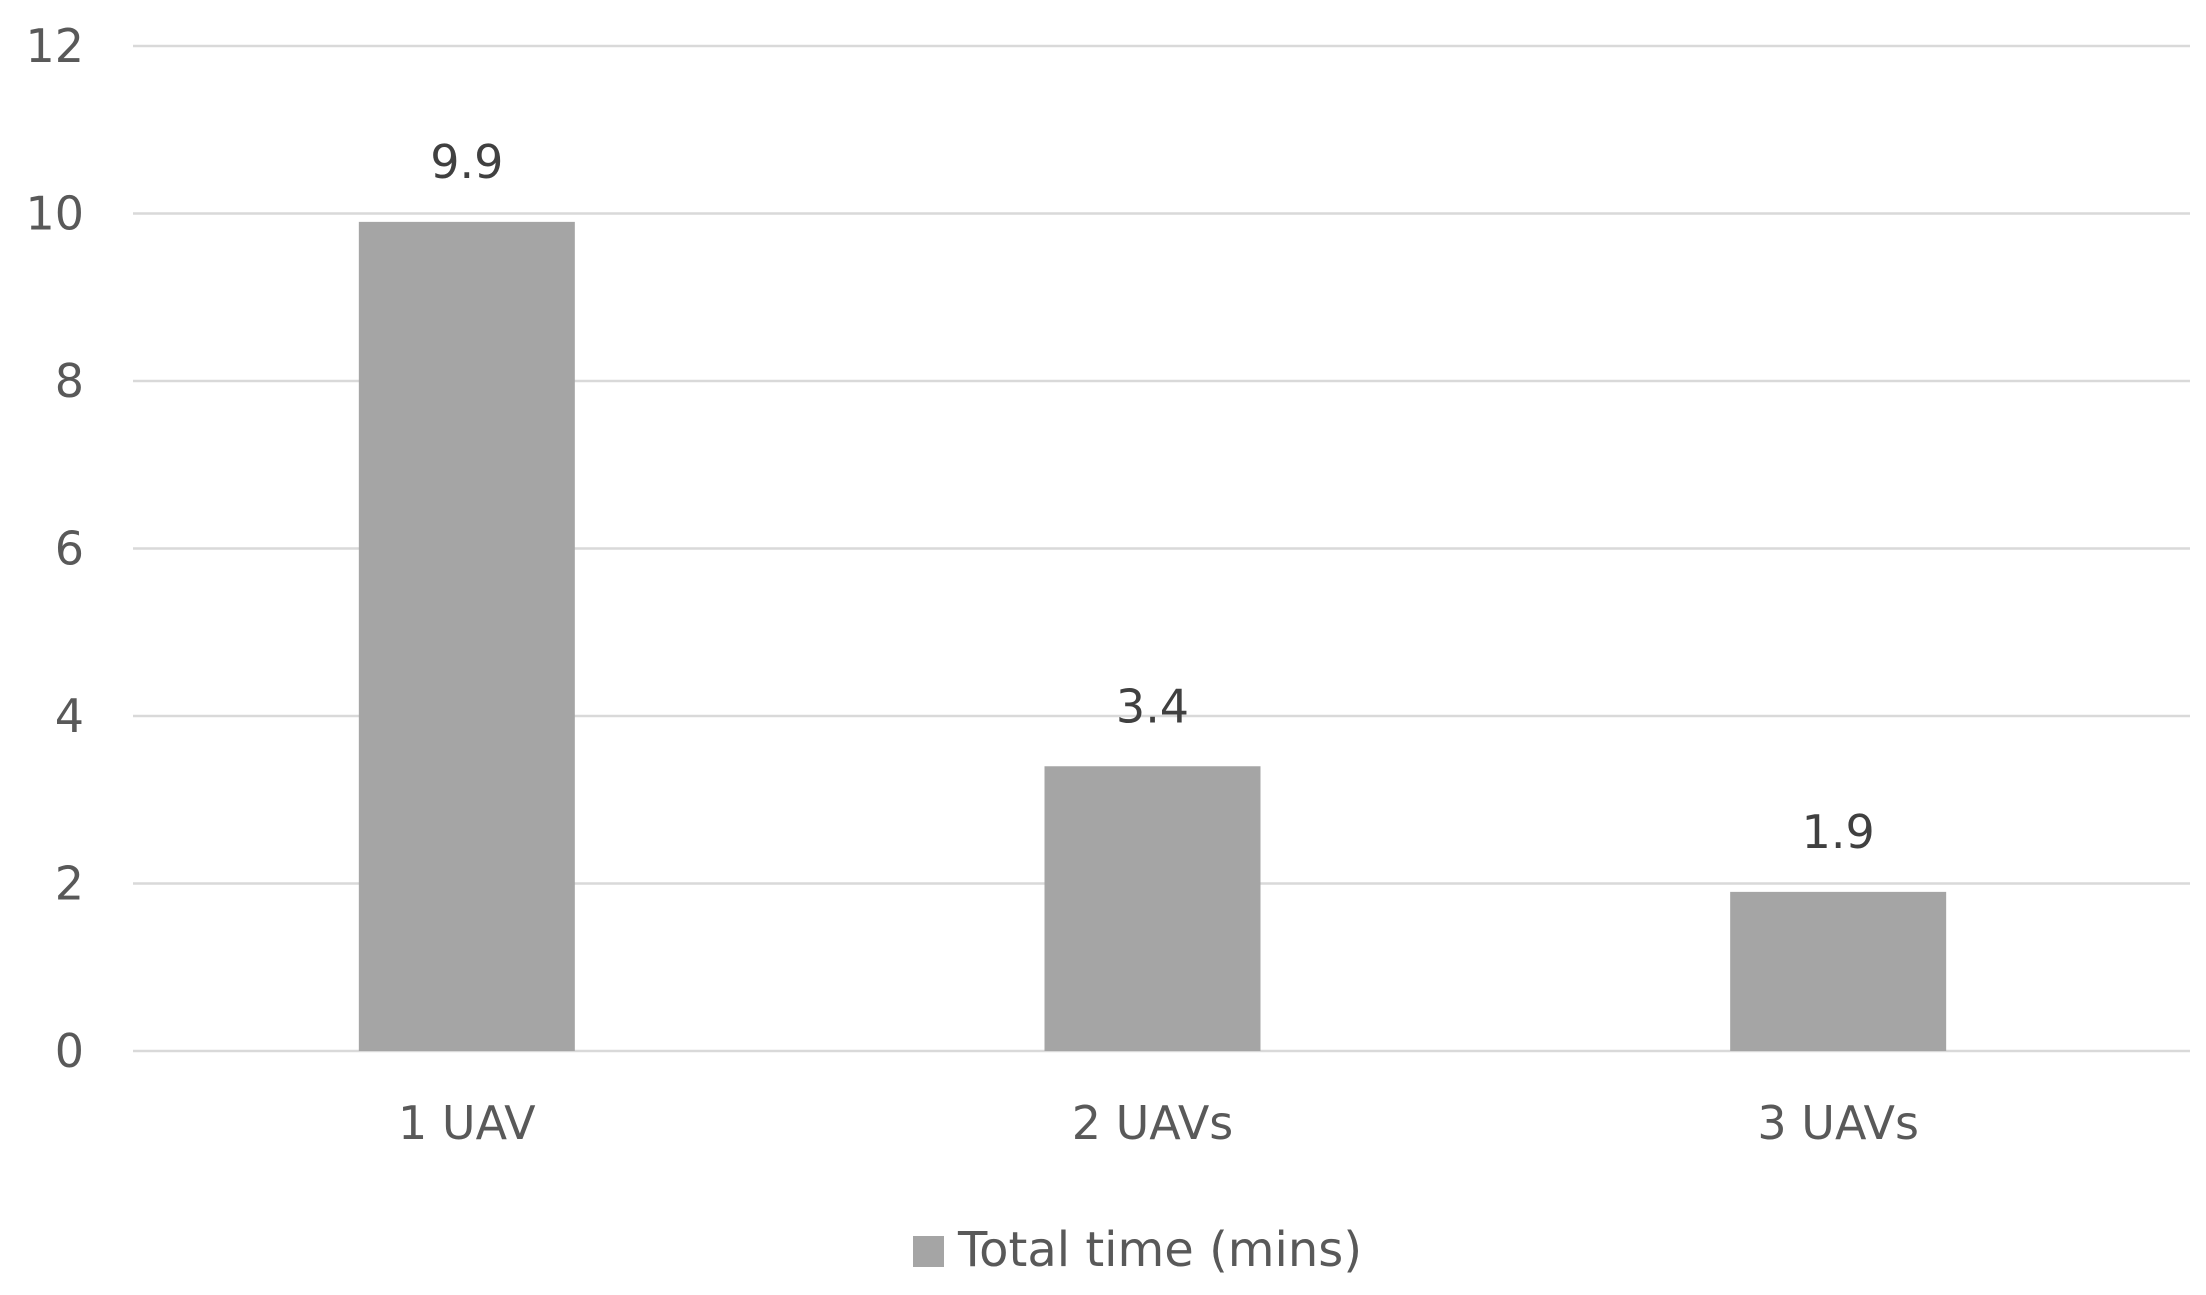 The width and height of the screenshot is (2206, 1295). I want to click on y-tick-label: 2, so click(69, 884).